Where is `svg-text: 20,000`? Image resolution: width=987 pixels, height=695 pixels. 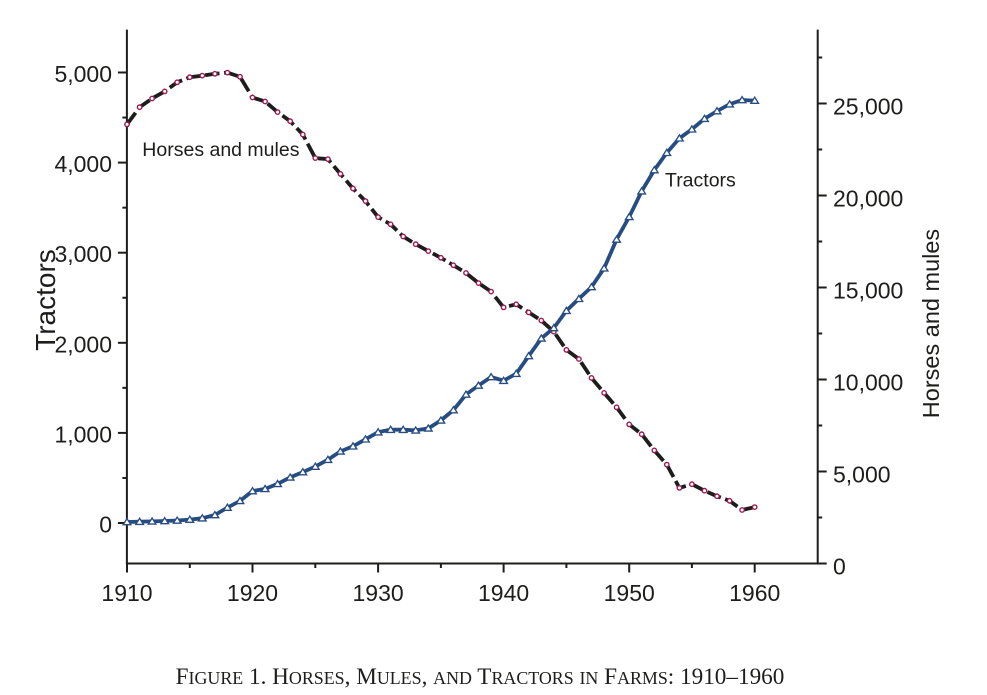 svg-text: 20,000 is located at coordinates (868, 199).